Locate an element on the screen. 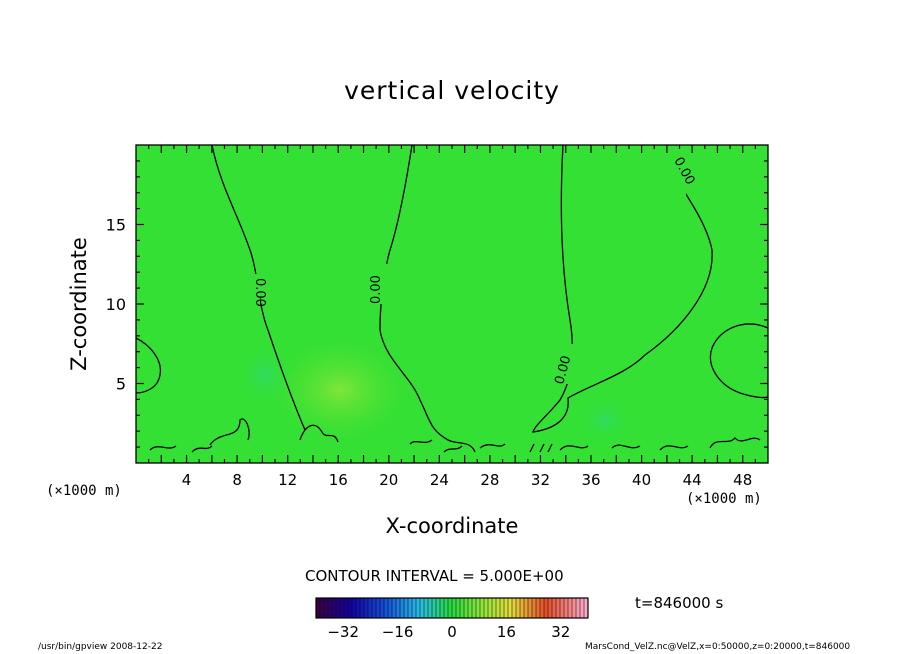 The width and height of the screenshot is (904, 654). x-unit-label-right: (×1000 m) is located at coordinates (724, 499).